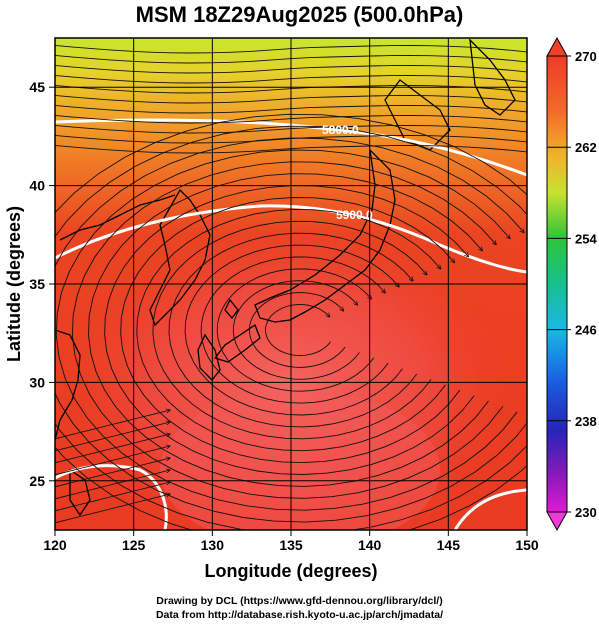  Describe the element at coordinates (37, 87) in the screenshot. I see `y-tick-label-45: 45` at that location.